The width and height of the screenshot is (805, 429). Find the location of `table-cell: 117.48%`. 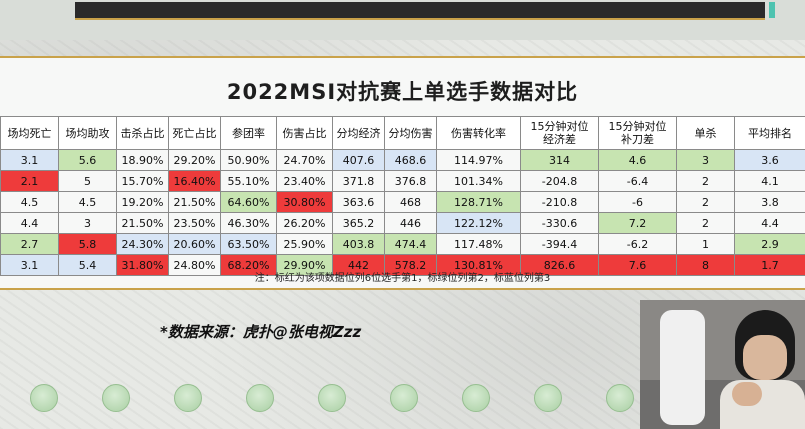

table-cell: 117.48% is located at coordinates (478, 244).